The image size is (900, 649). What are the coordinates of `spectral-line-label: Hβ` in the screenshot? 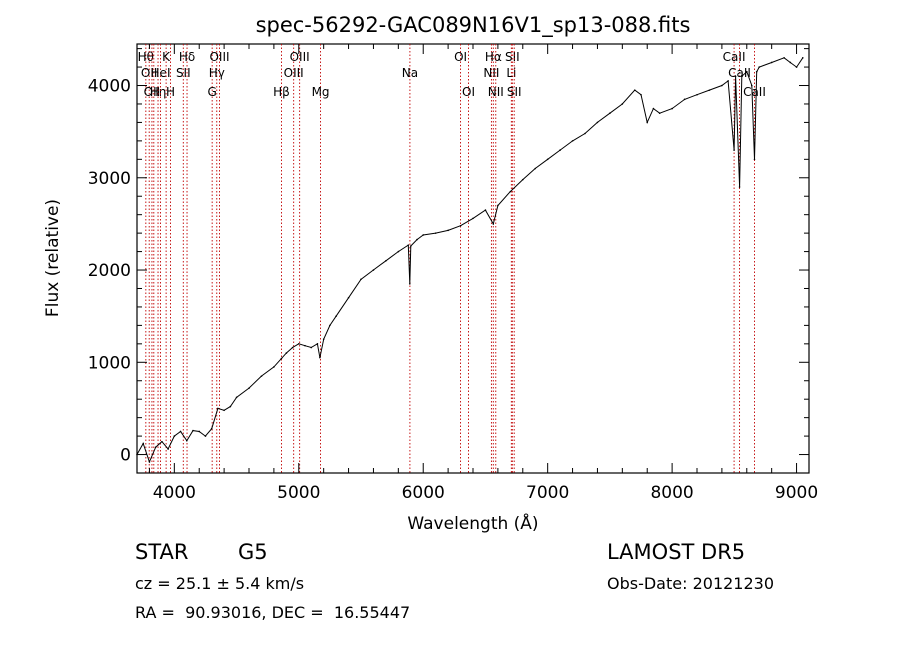 It's located at (281, 92).